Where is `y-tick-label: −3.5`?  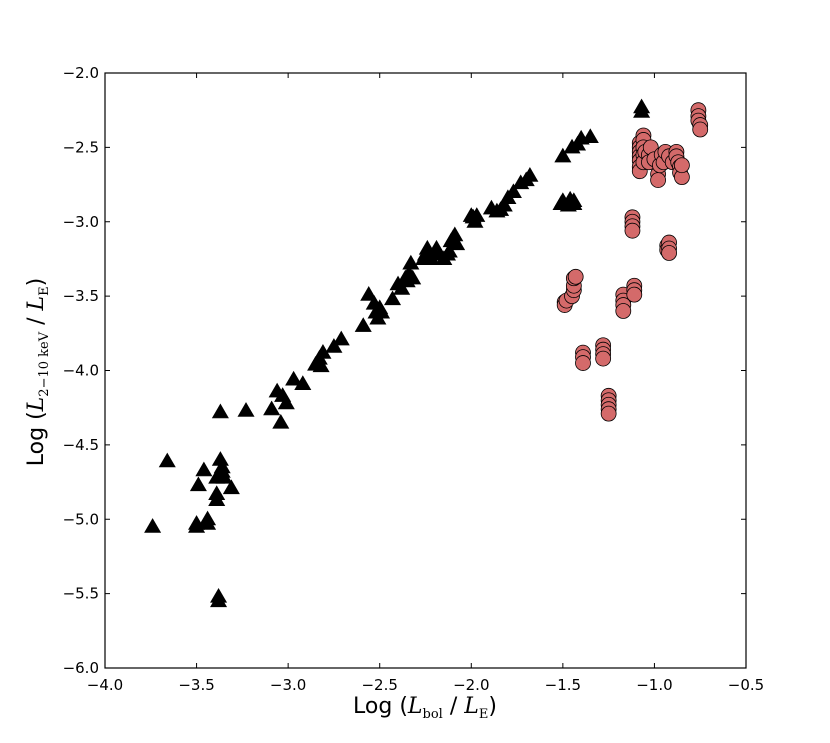
y-tick-label: −3.5 is located at coordinates (81, 296).